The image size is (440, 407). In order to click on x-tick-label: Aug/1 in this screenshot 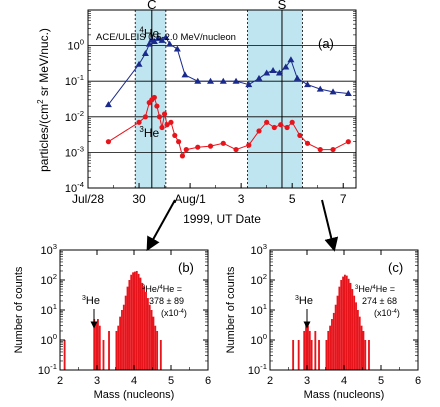, I will do `click(190, 199)`.